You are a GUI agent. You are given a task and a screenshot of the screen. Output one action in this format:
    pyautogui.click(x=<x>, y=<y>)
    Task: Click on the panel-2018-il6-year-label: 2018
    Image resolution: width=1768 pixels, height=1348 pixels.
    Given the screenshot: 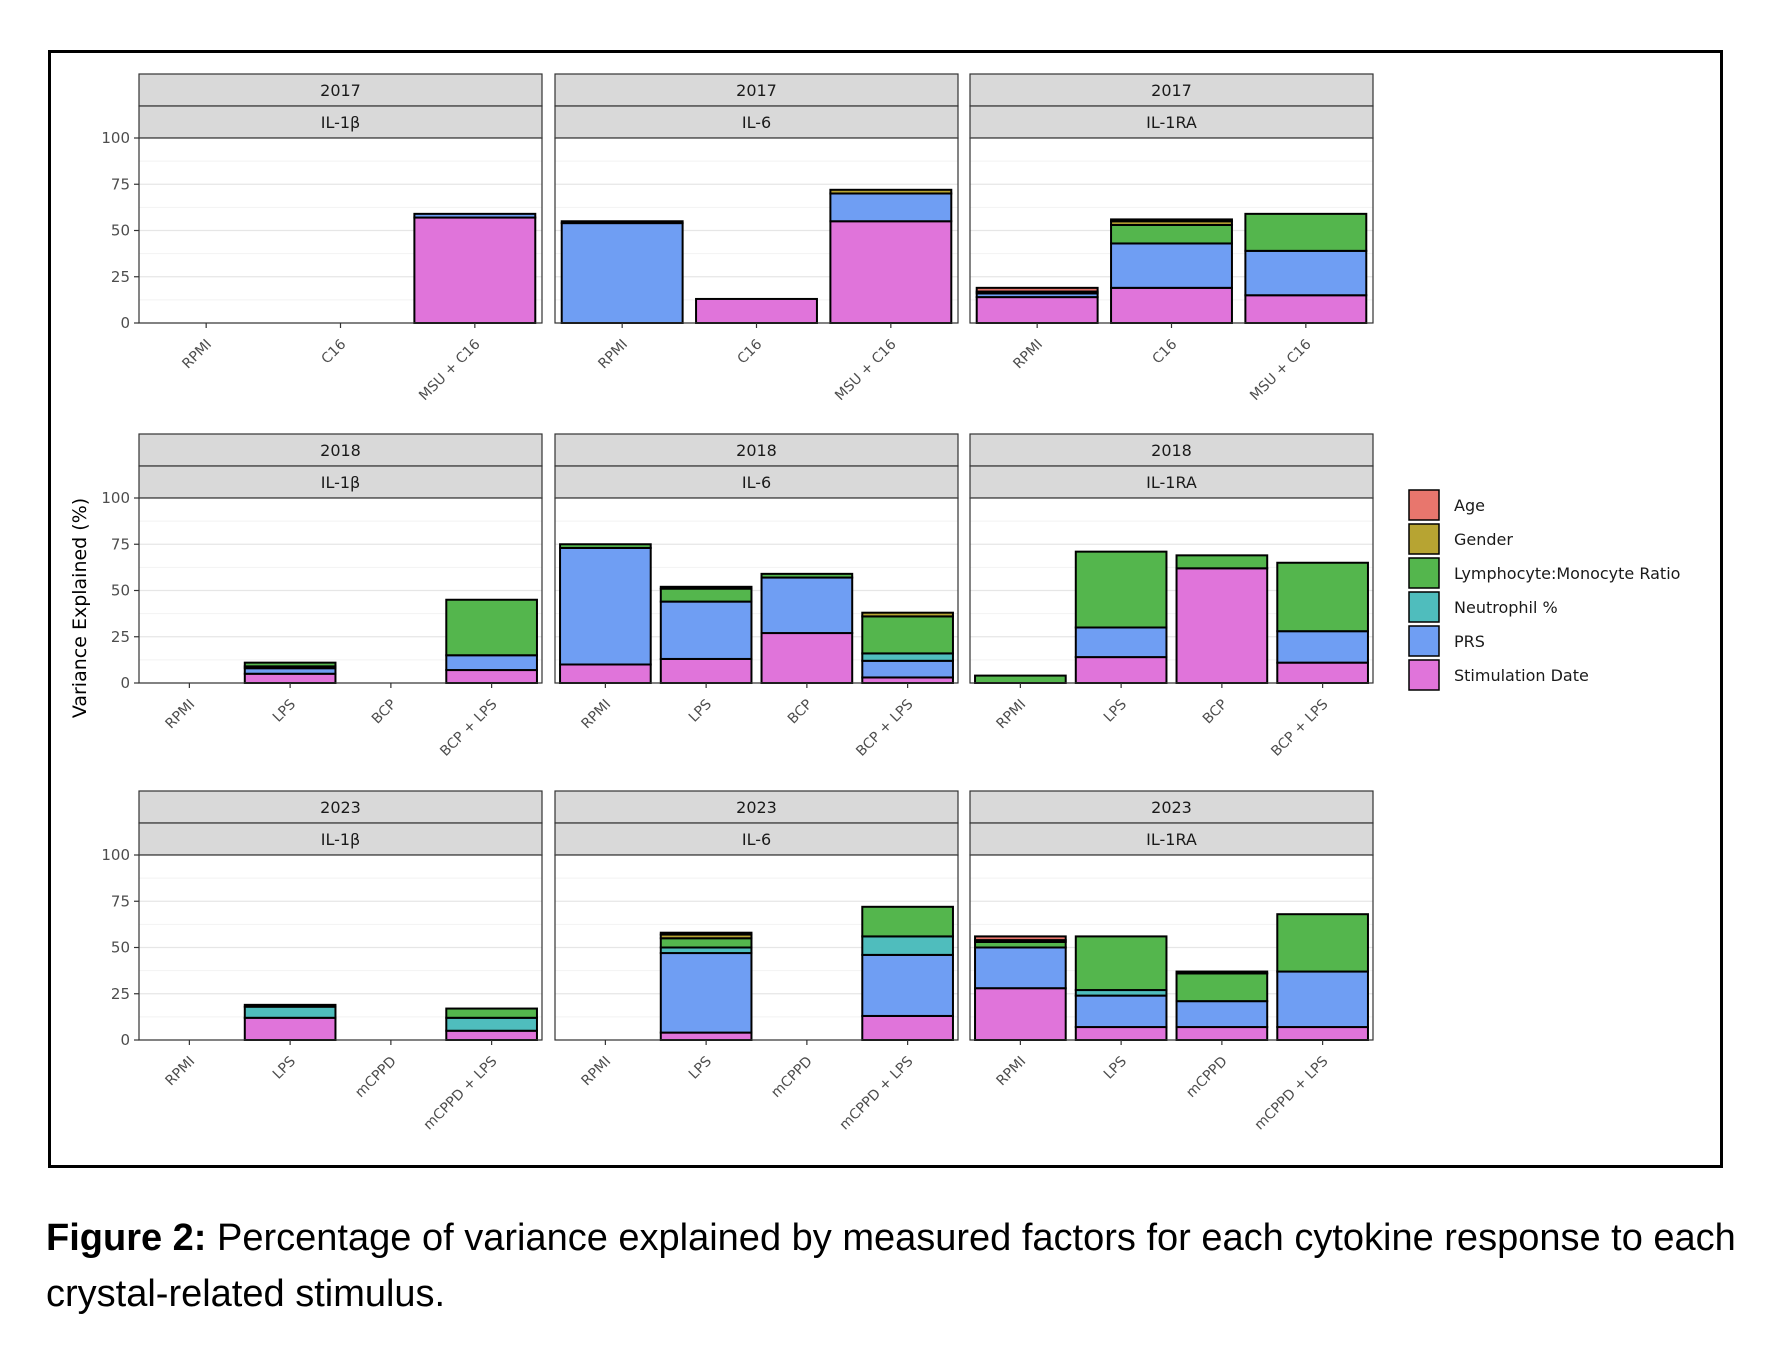 What is the action you would take?
    pyautogui.click(x=756, y=450)
    